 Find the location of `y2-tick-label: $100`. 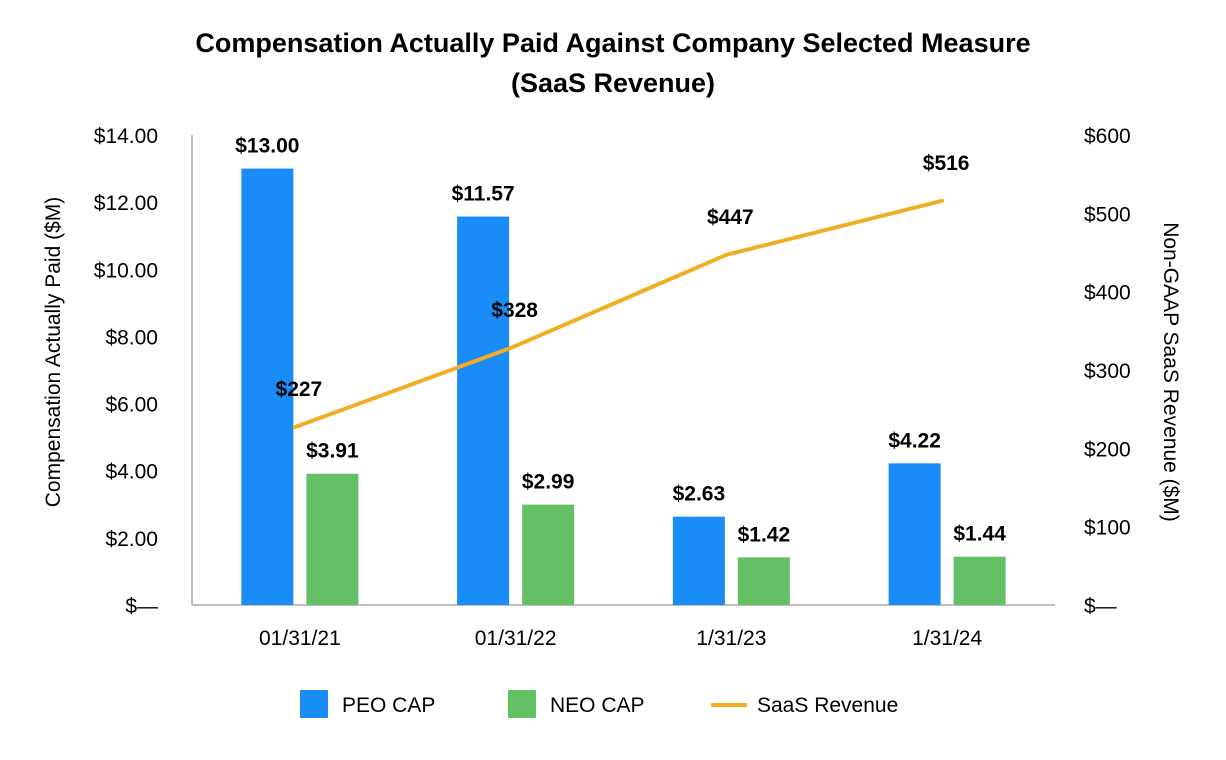

y2-tick-label: $100 is located at coordinates (1107, 528).